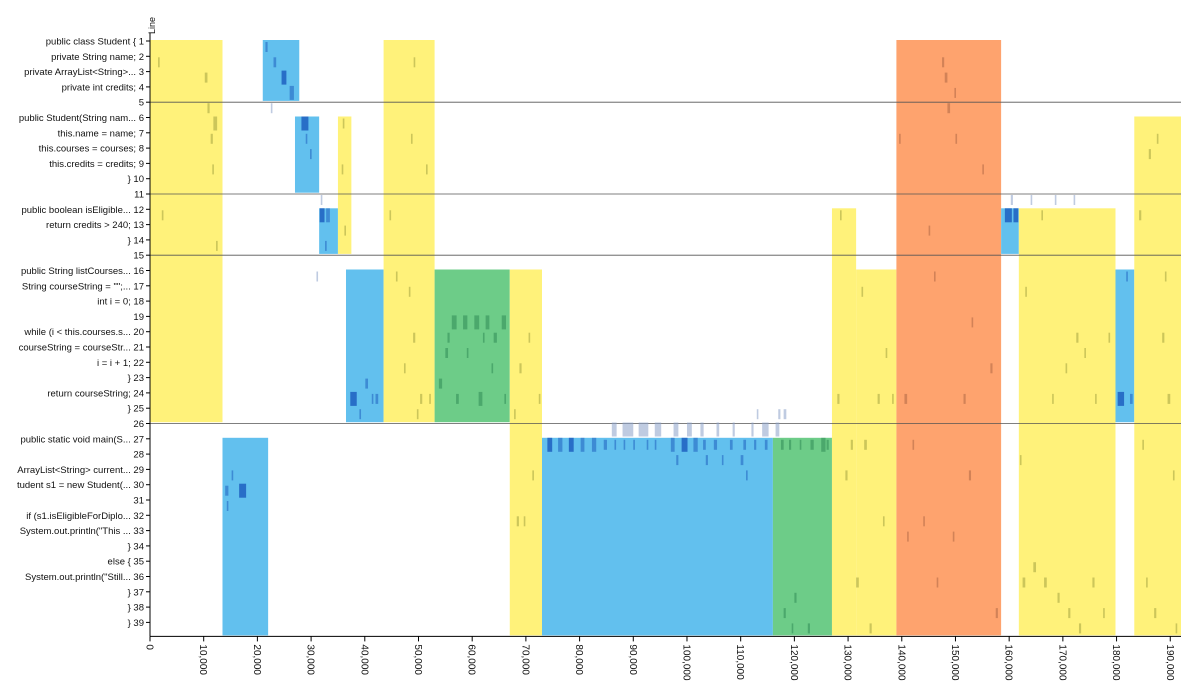  I want to click on x-tick-label: 20,000, so click(256, 659).